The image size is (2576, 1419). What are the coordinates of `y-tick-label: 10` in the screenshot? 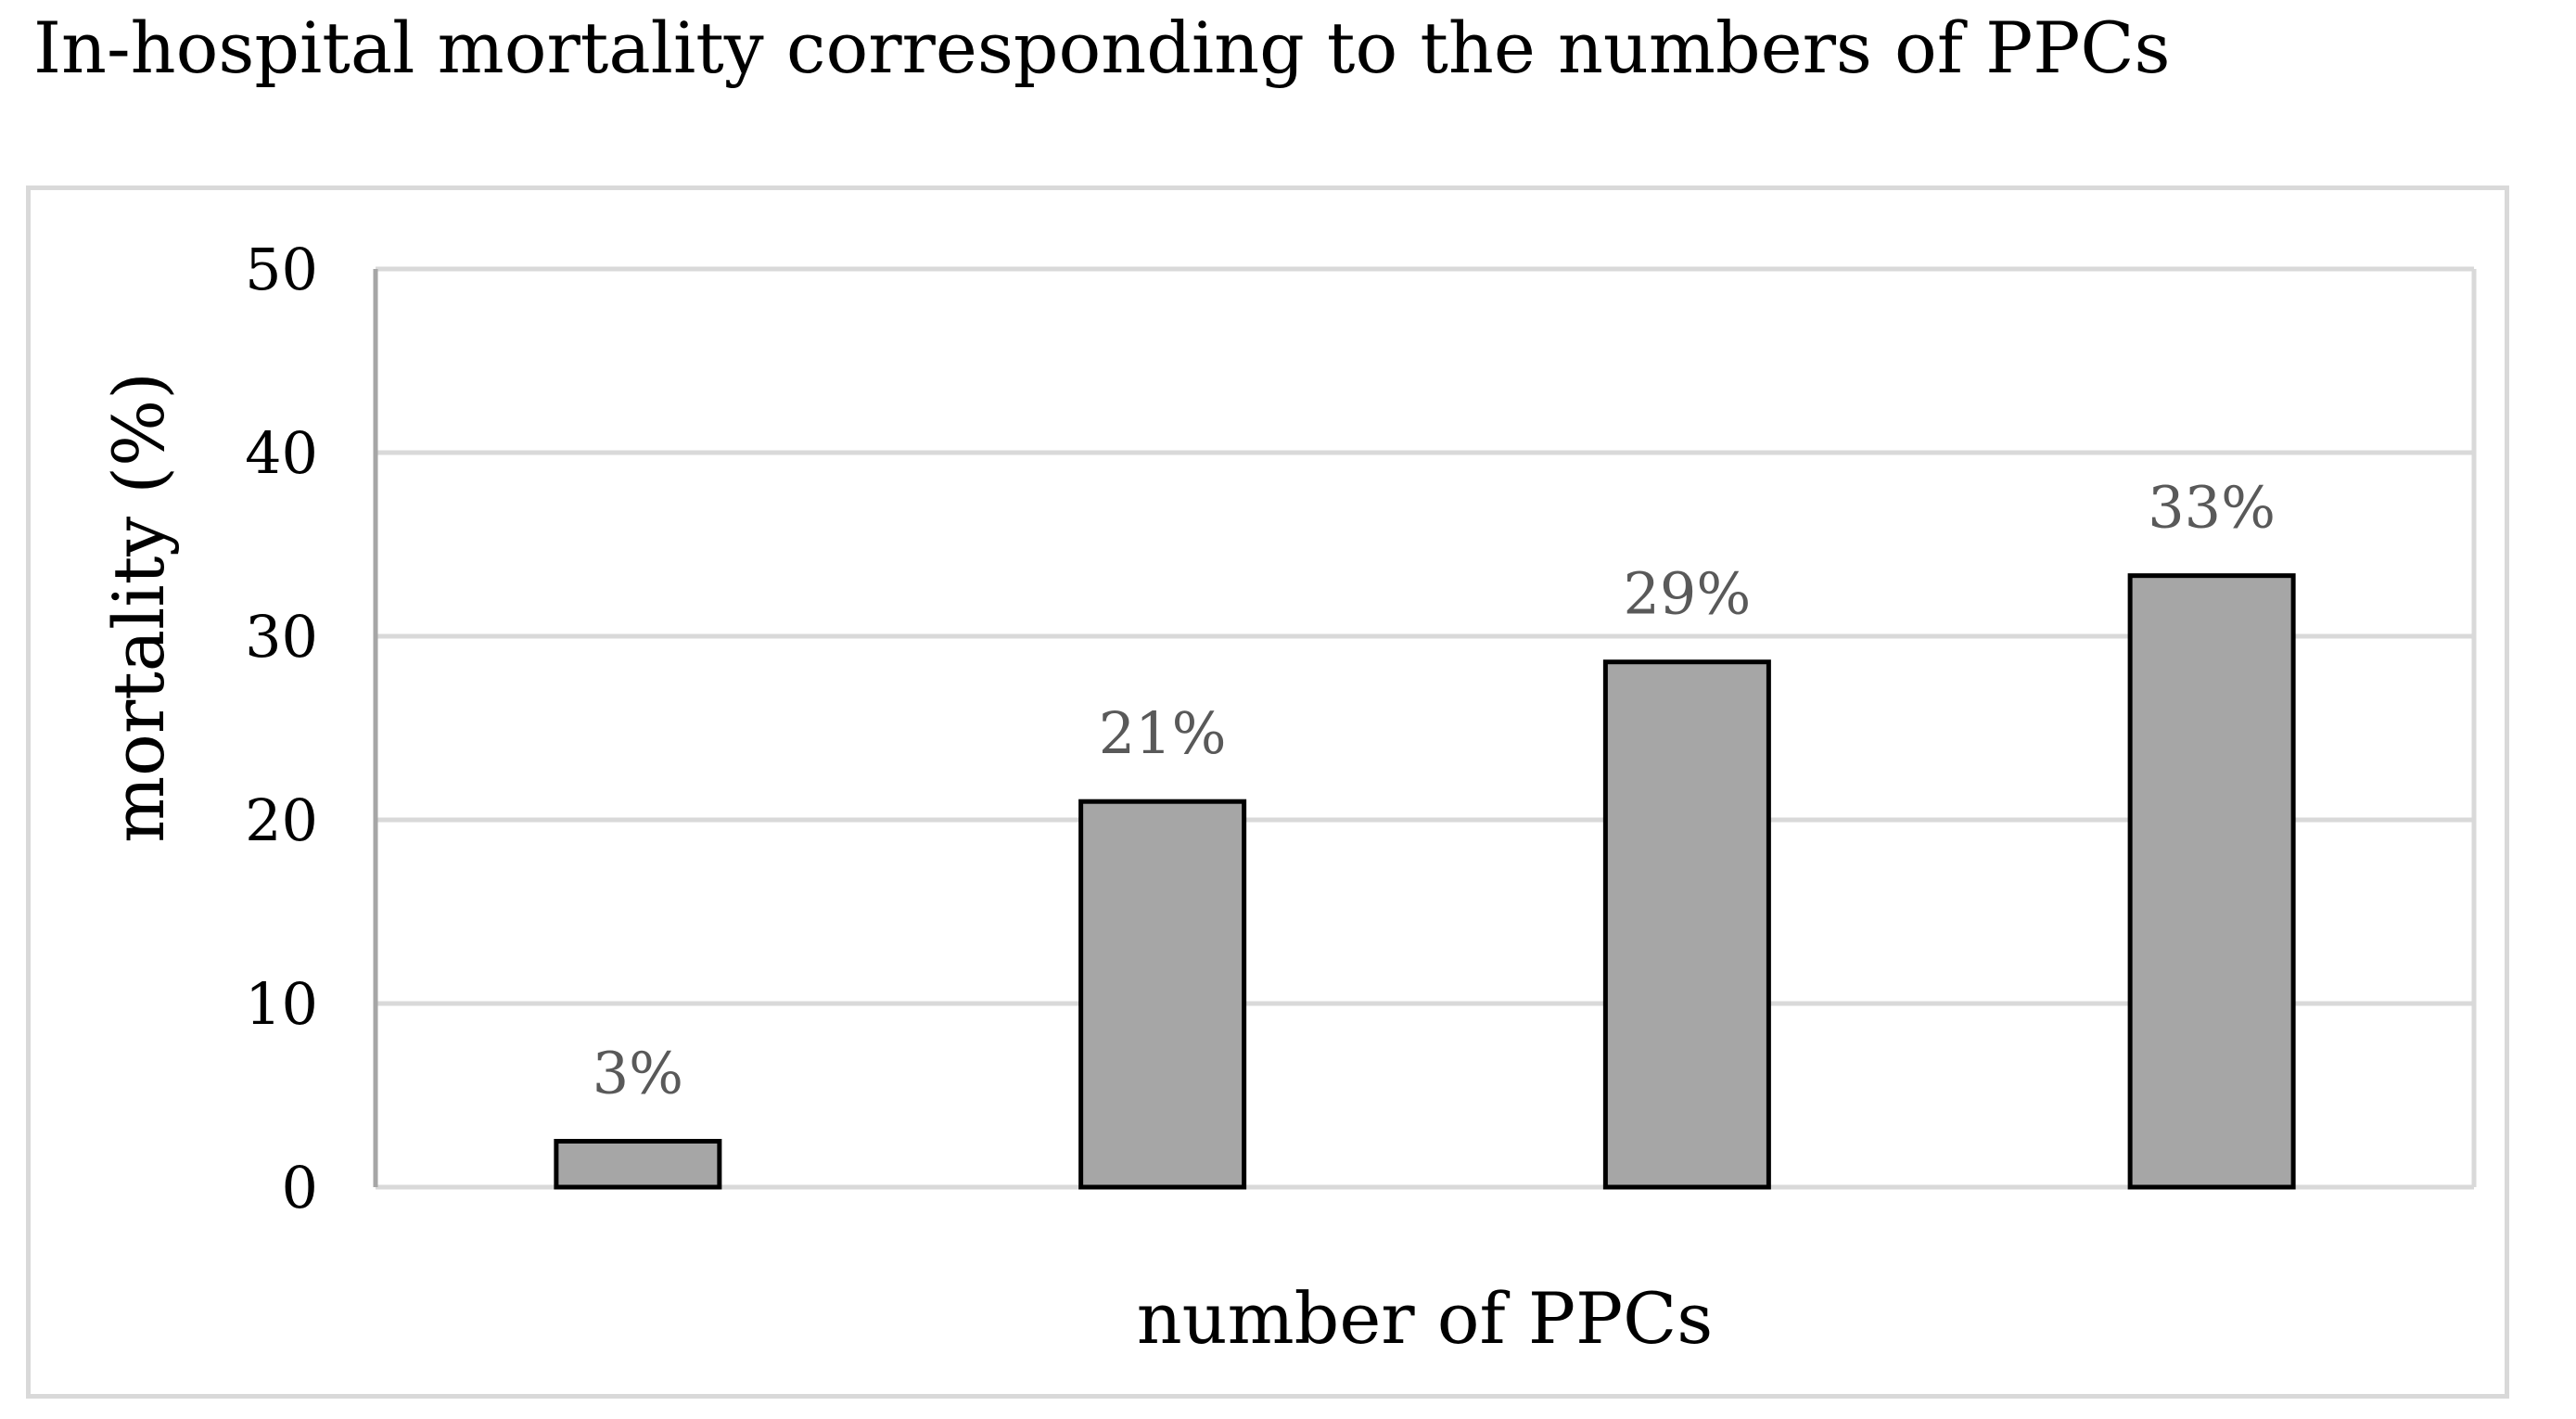 It's located at (281, 1004).